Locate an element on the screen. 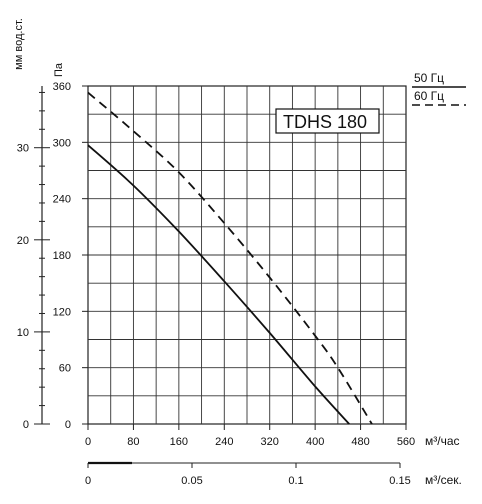 The width and height of the screenshot is (482, 504). x-axis-unit-label: м³/час is located at coordinates (442, 441).